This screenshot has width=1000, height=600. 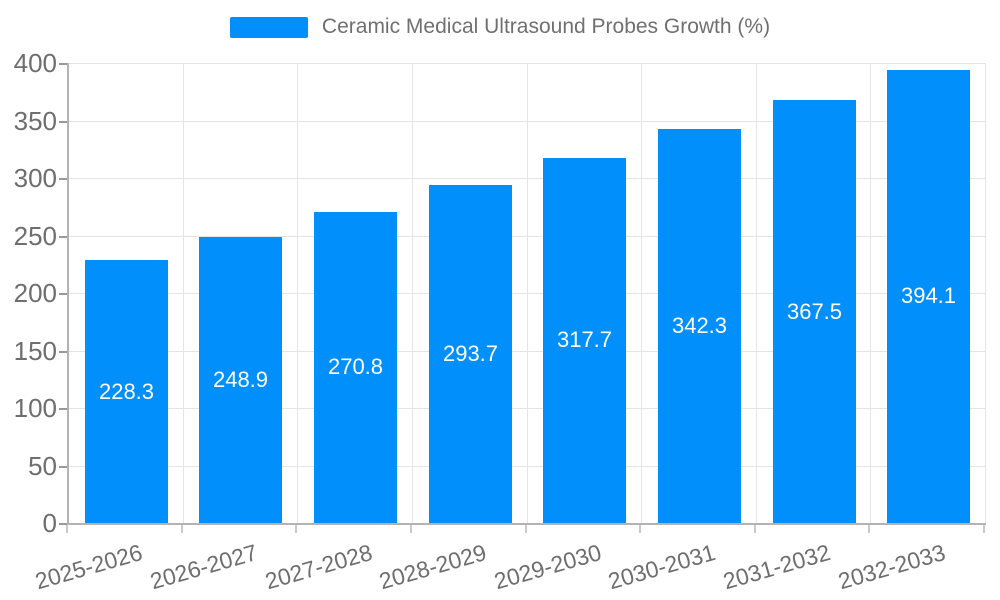 What do you see at coordinates (35, 350) in the screenshot?
I see `y-tick-label-150: 150` at bounding box center [35, 350].